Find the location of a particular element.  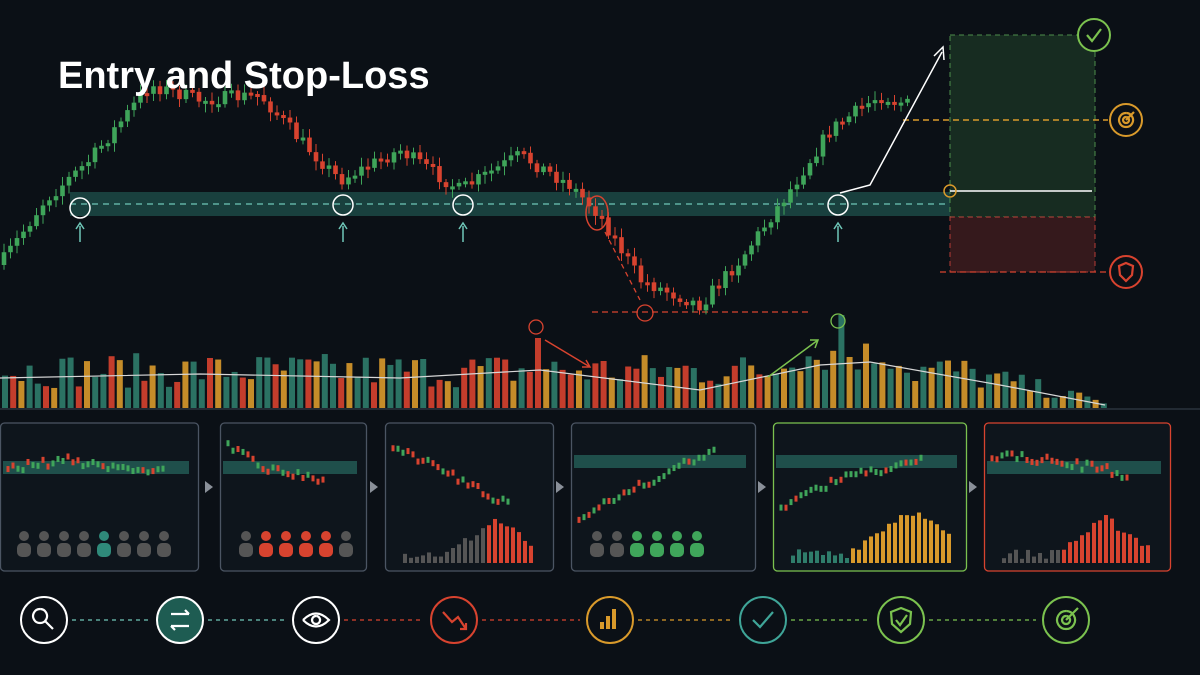

status-icon is located at coordinates (1094, 35).